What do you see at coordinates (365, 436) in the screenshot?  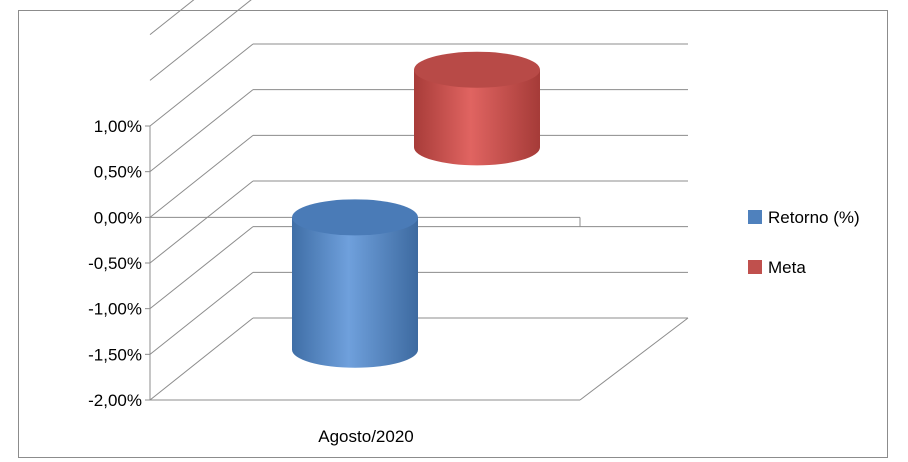 I see `x-tick-label: Agosto/2020` at bounding box center [365, 436].